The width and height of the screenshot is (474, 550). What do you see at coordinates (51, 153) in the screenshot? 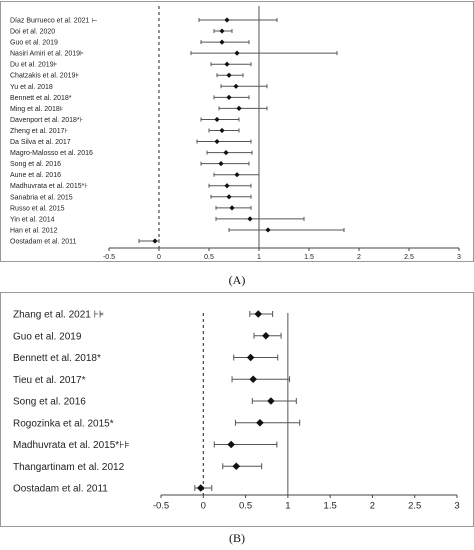
I see `study-label: Magro-Malosso et al. 2016` at bounding box center [51, 153].